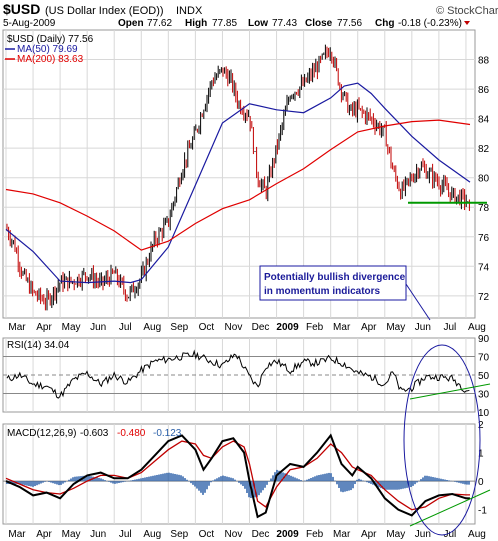 This screenshot has height=541, width=498. I want to click on rsi-panel, so click(239, 374).